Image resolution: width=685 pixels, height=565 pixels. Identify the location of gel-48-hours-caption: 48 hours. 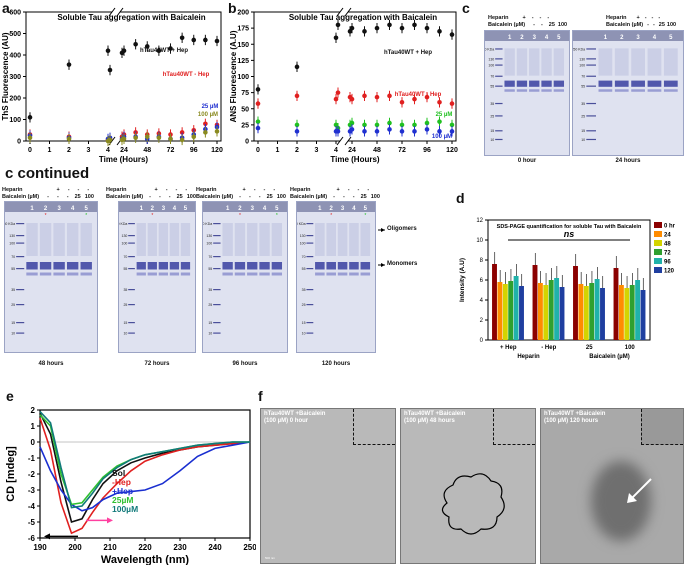
(51, 364).